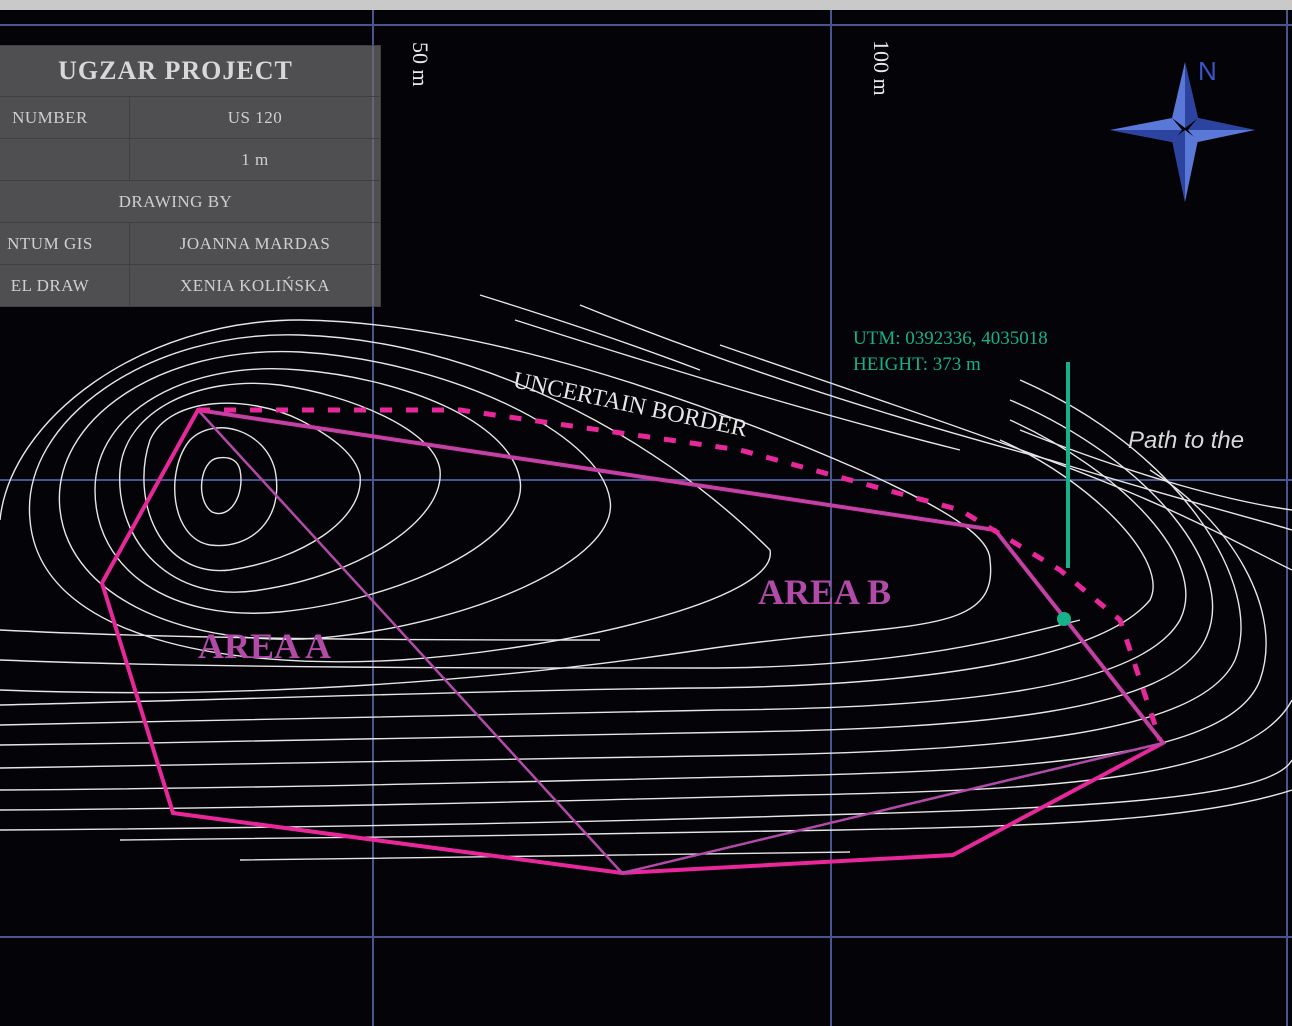 Image resolution: width=1292 pixels, height=1026 pixels. Describe the element at coordinates (255, 159) in the screenshot. I see `legend-scale-value: 1 m` at that location.